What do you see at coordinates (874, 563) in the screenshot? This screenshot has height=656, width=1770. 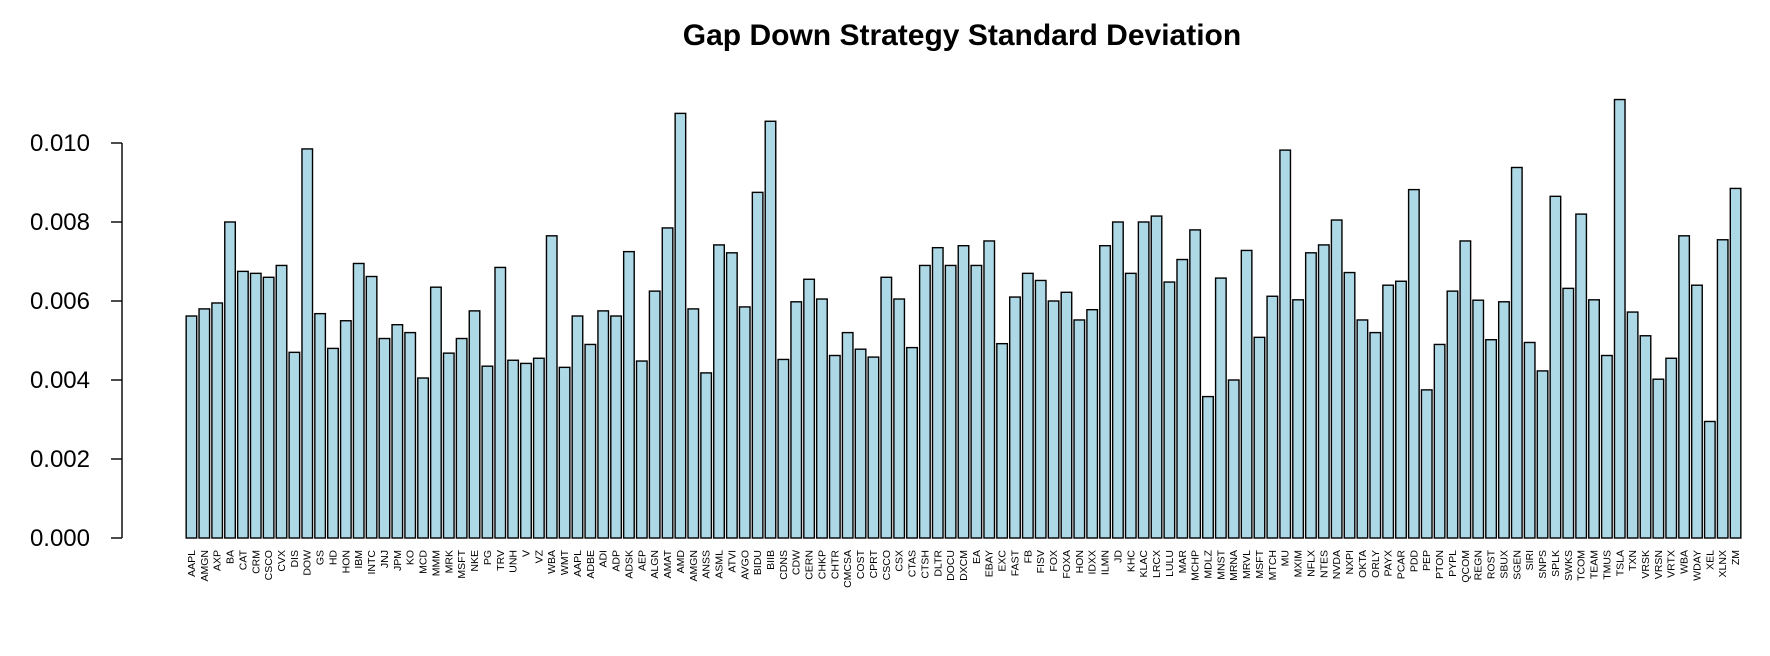 I see `x-tick-label: CPRT` at bounding box center [874, 563].